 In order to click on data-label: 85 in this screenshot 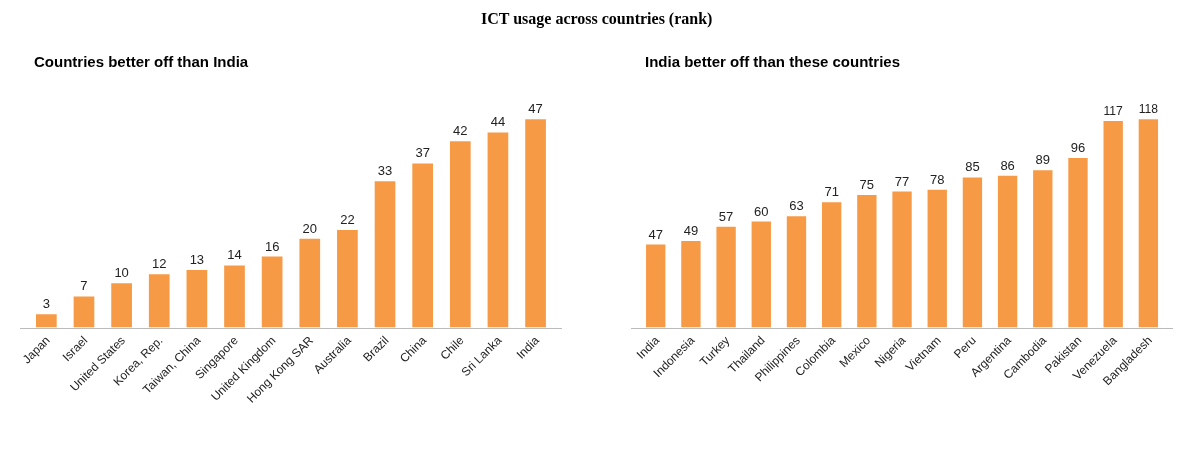, I will do `click(972, 167)`.